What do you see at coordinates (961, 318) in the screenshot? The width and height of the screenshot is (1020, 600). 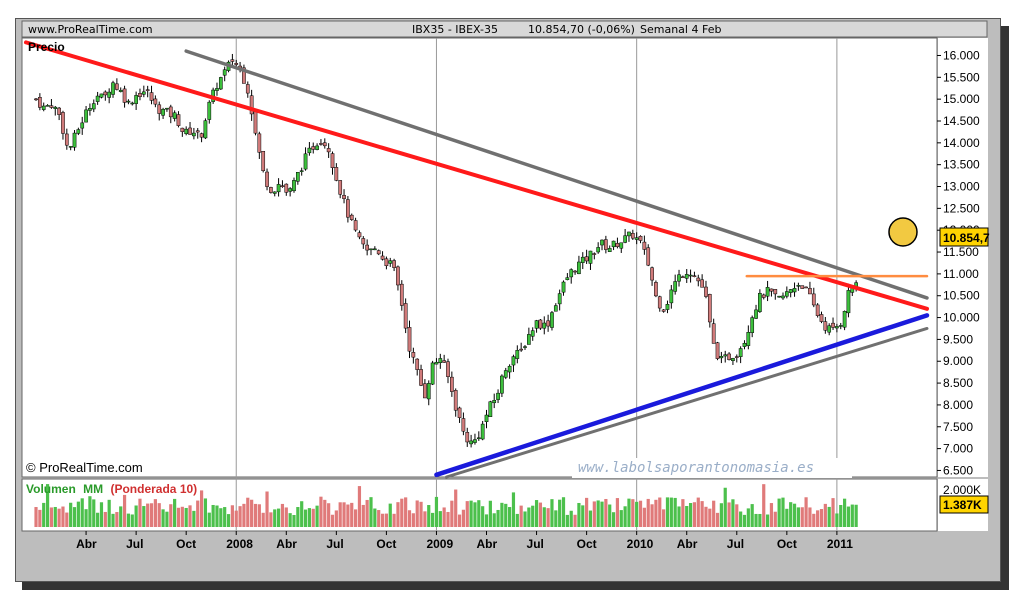 I see `y-tick-label: 10.000` at bounding box center [961, 318].